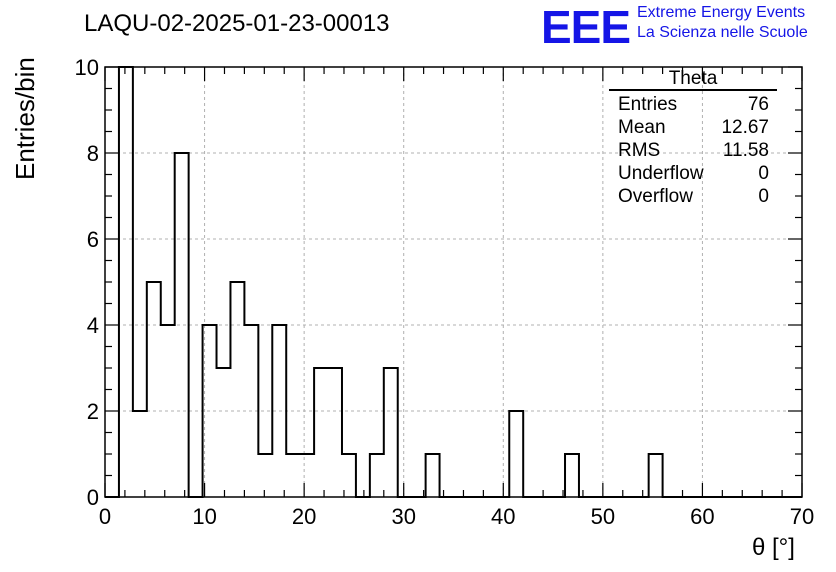  Describe the element at coordinates (745, 150) in the screenshot. I see `stat-value: 11.58` at that location.